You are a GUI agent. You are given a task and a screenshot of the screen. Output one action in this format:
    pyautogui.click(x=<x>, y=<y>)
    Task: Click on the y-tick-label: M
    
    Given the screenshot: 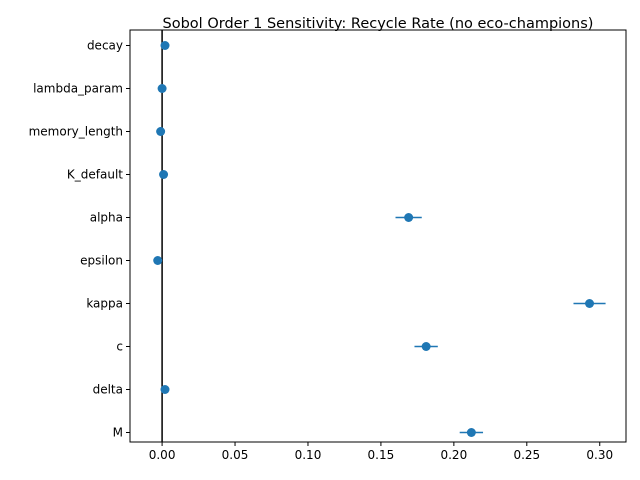 What is the action you would take?
    pyautogui.click(x=118, y=433)
    